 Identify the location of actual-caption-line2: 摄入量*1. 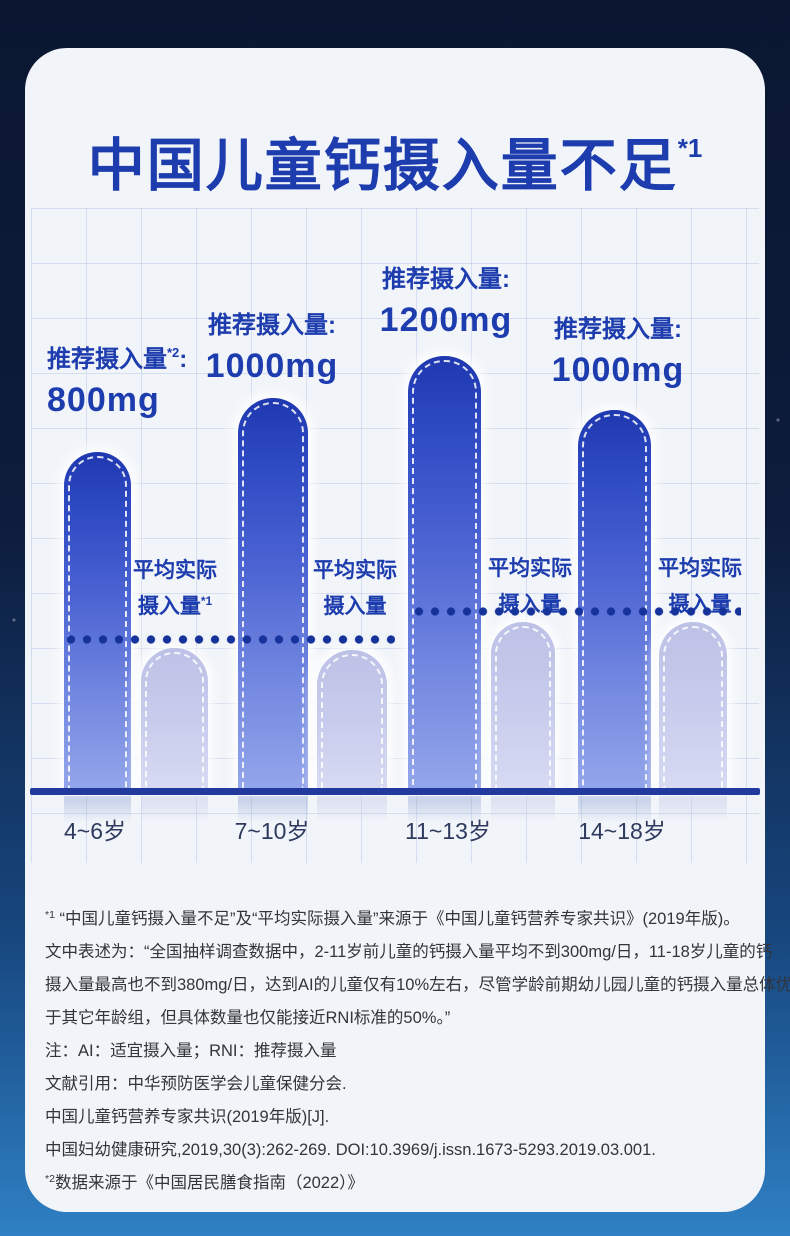
(175, 606).